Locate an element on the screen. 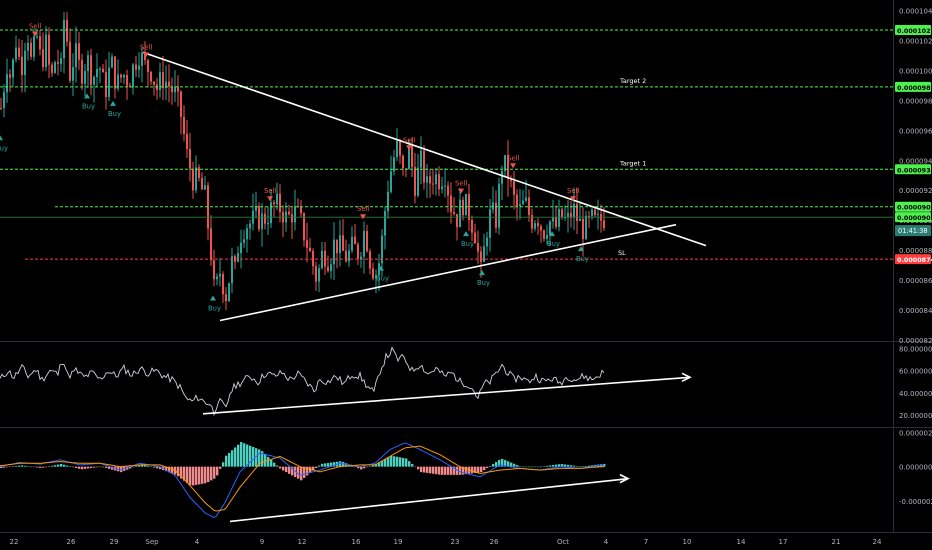 This screenshot has height=550, width=932. rsi-pane is located at coordinates (346, 381).